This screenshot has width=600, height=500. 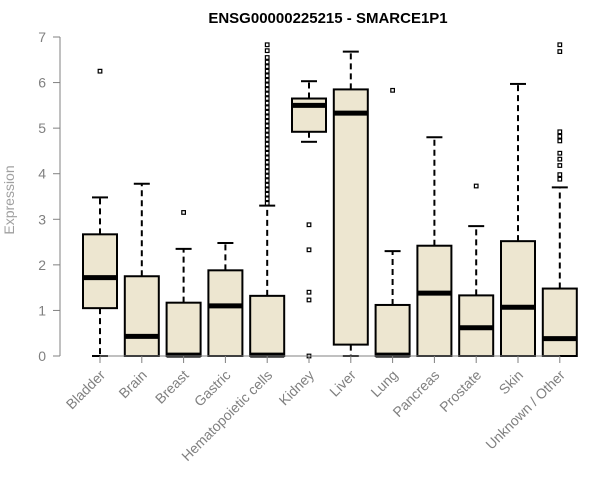 I want to click on y-axis: 0 1 2 3 4 5 6 7, so click(x=49, y=196).